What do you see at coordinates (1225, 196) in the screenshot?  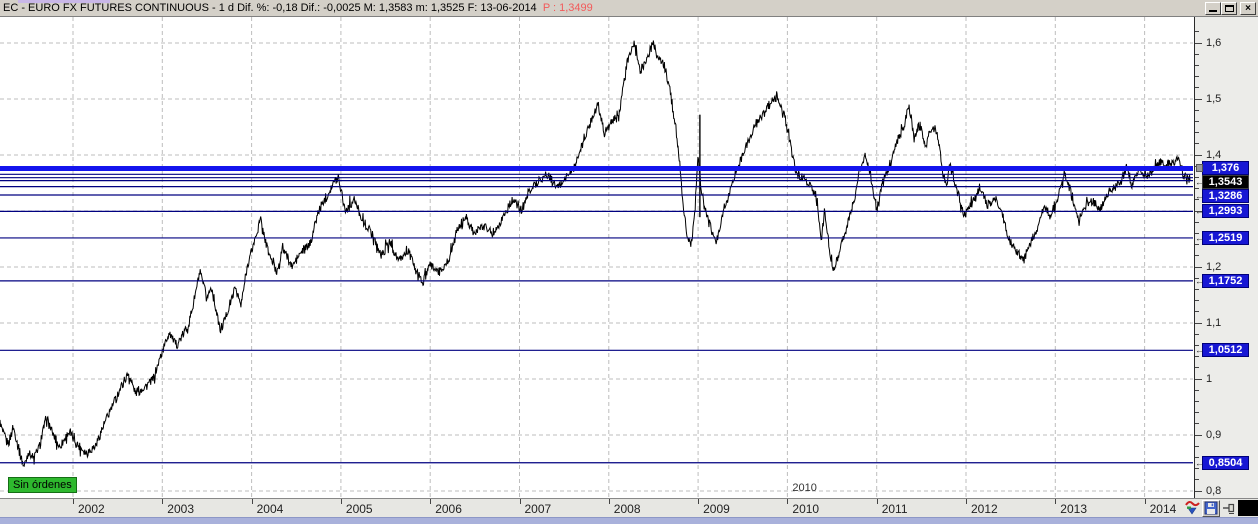 I see `price-level-badge: 1,3286` at bounding box center [1225, 196].